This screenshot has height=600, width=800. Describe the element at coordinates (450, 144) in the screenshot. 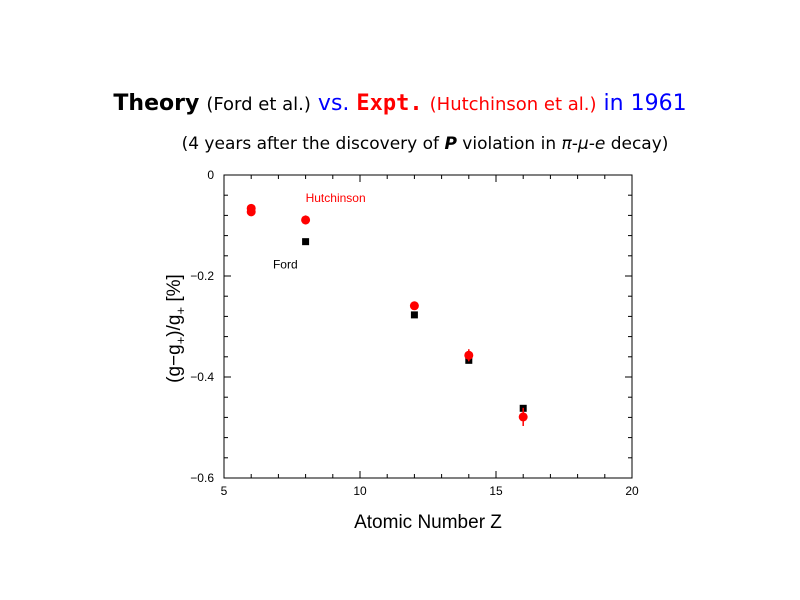

I see `subtitle-p: P` at that location.